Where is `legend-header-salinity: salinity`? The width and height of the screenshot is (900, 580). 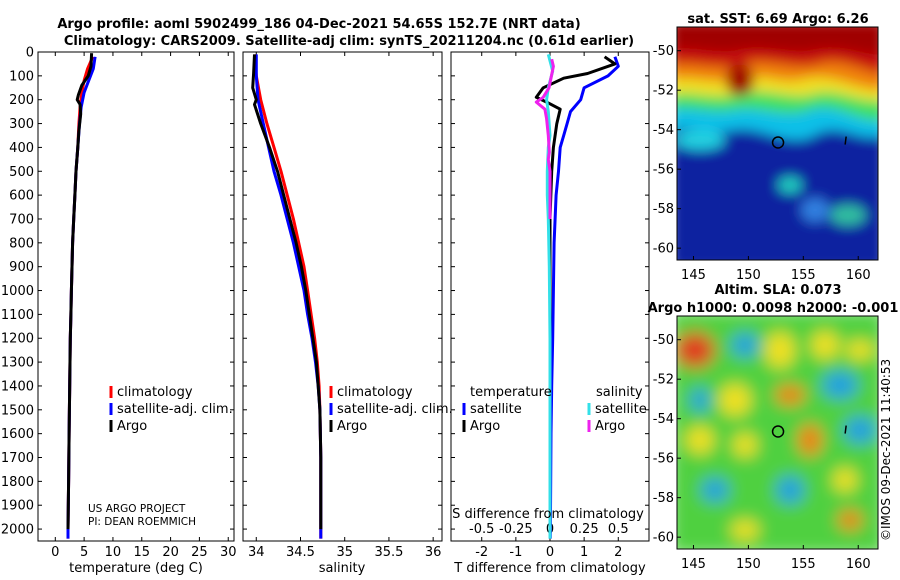 legend-header-salinity: salinity is located at coordinates (619, 392).